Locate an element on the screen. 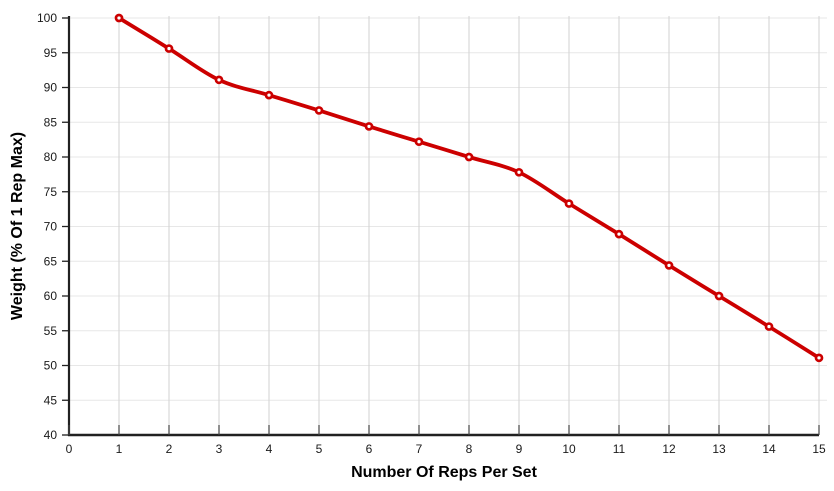 The height and width of the screenshot is (491, 834). y-axis-title: Weight (% Of 1 Rep Max) is located at coordinates (17, 226).